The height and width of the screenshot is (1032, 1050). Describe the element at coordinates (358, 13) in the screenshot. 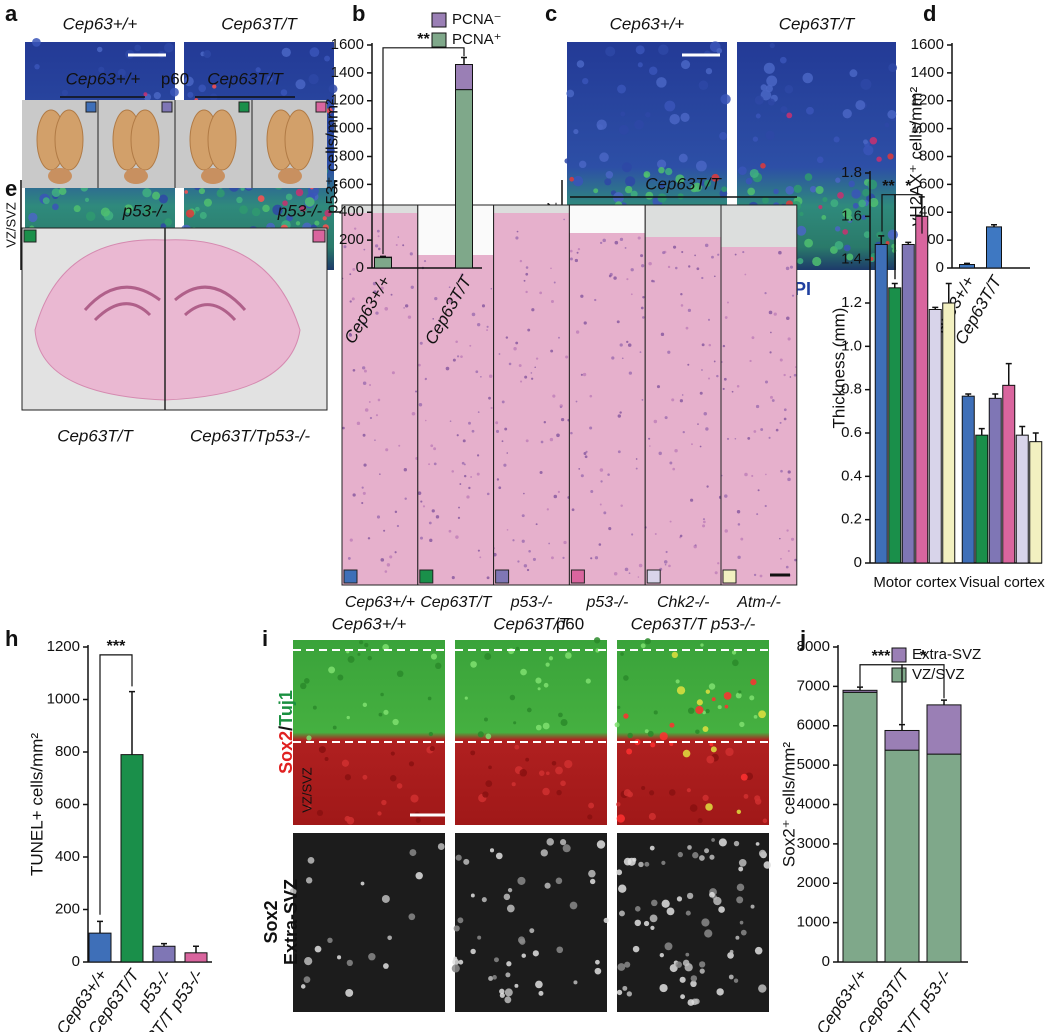

I see `panel-letter: b` at that location.